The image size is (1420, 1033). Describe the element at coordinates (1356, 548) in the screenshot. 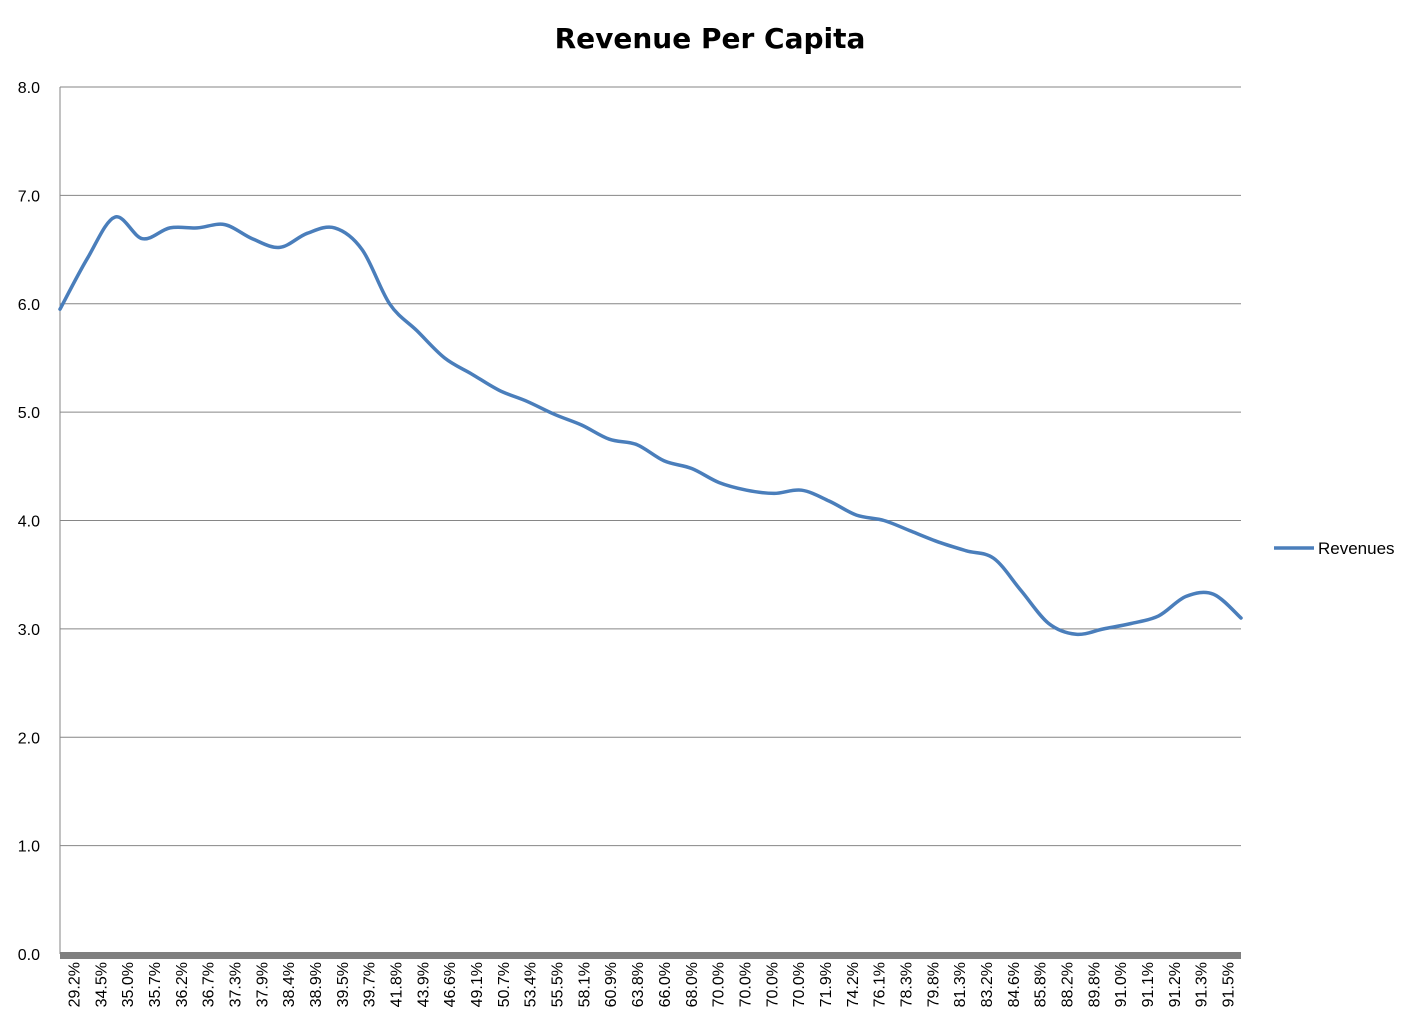

I see `legend-label: Revenues` at that location.